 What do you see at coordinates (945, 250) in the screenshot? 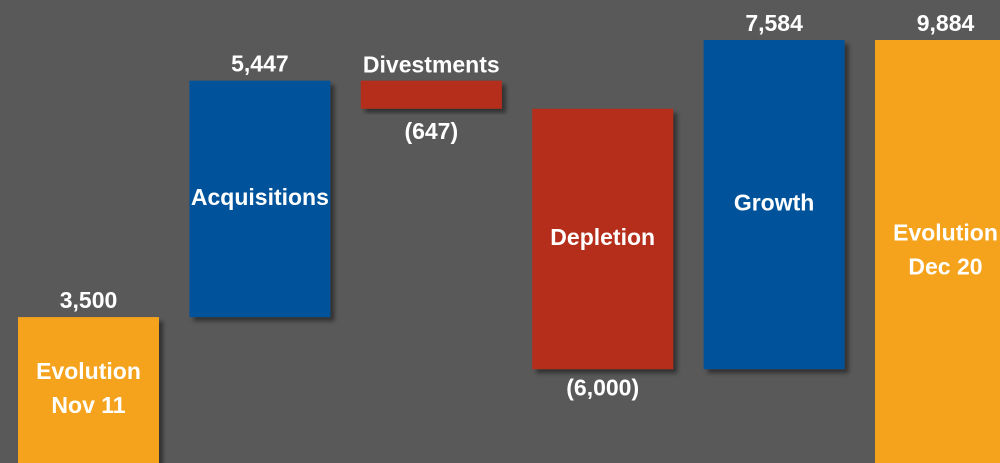
I see `category-label: Evolution Dec 20` at bounding box center [945, 250].